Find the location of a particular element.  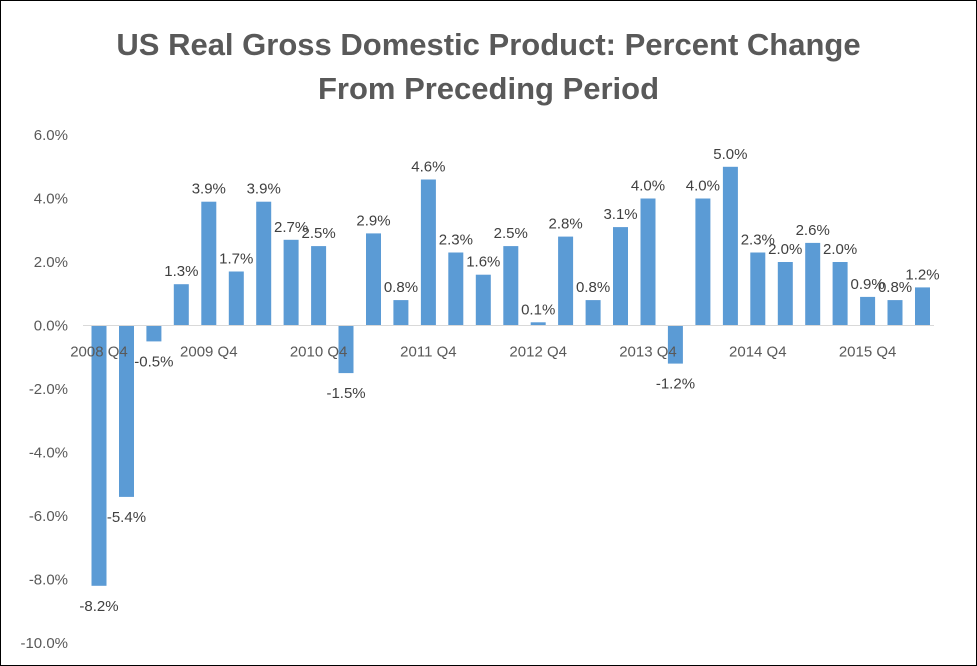

y-tick-label: 6.0% is located at coordinates (51, 135).